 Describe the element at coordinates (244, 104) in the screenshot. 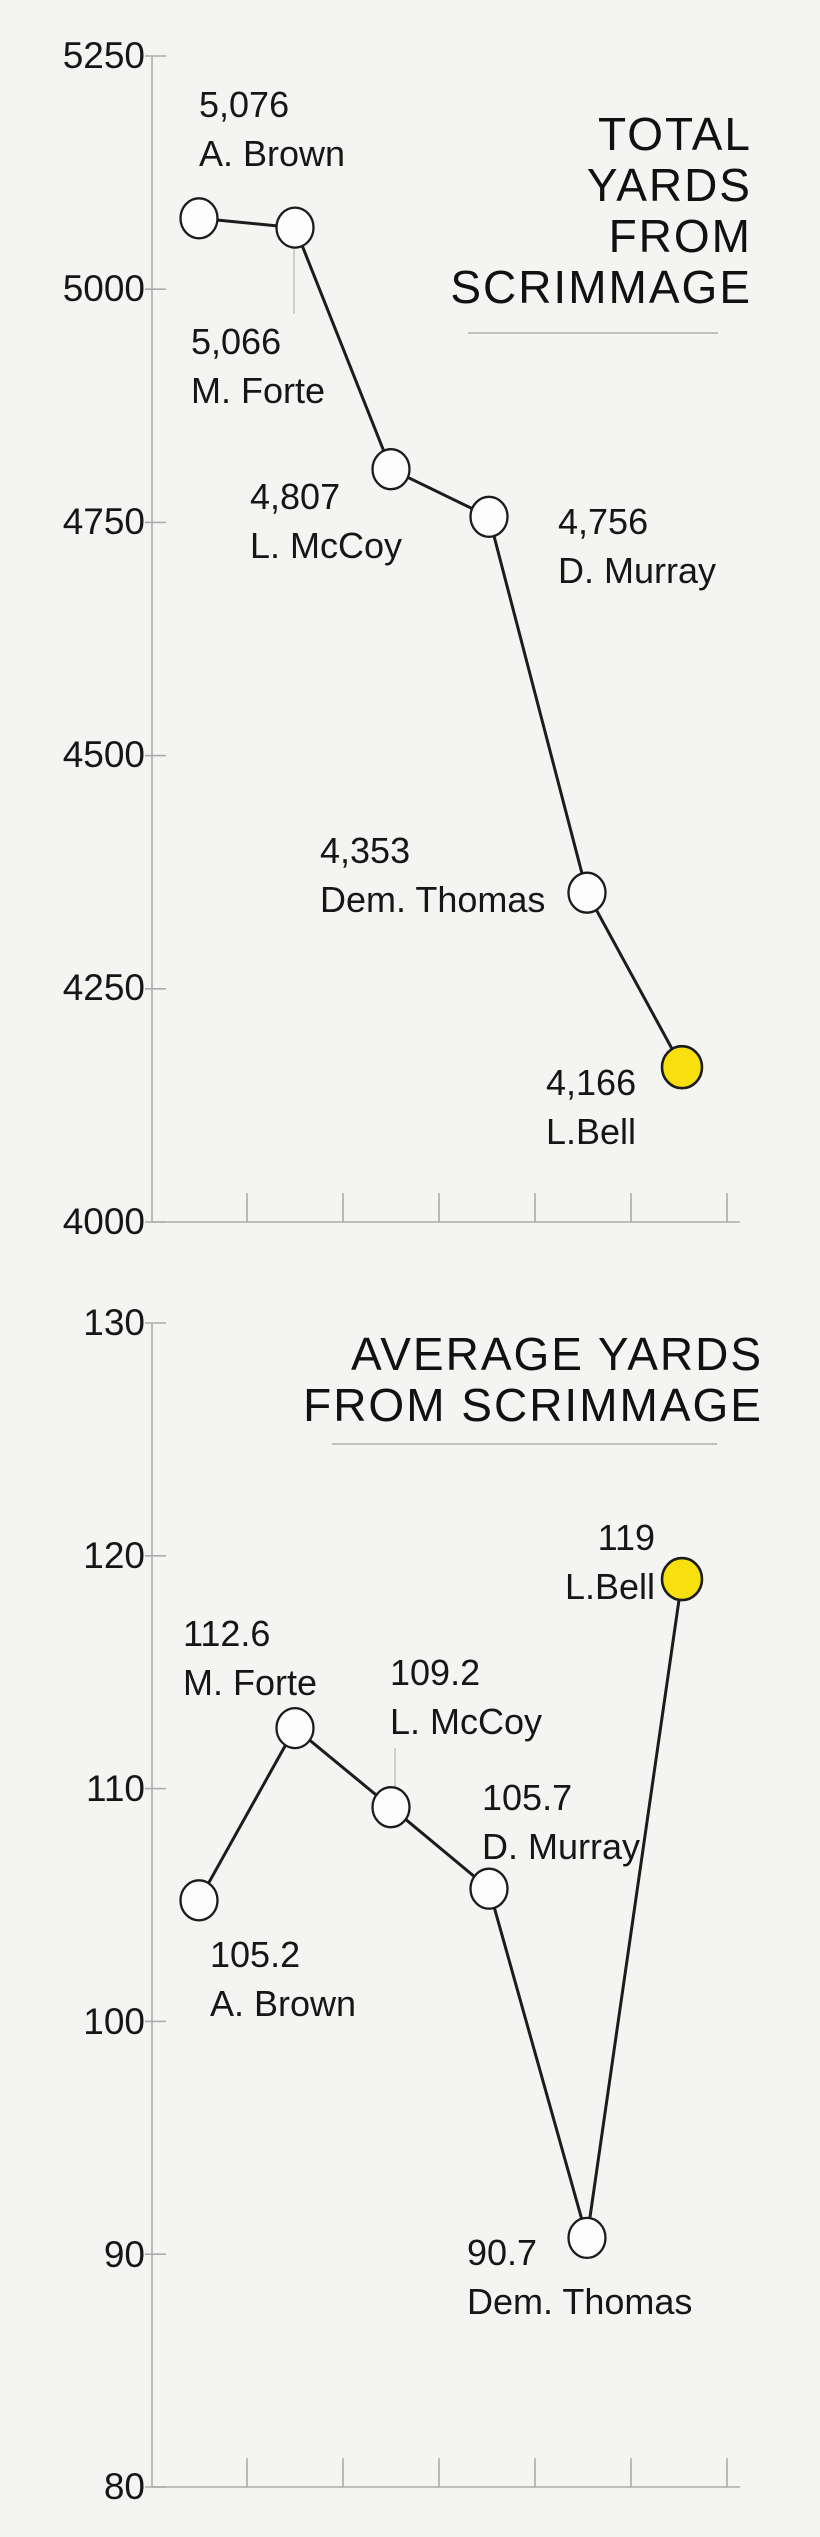

I see `point-value: 5,076` at that location.